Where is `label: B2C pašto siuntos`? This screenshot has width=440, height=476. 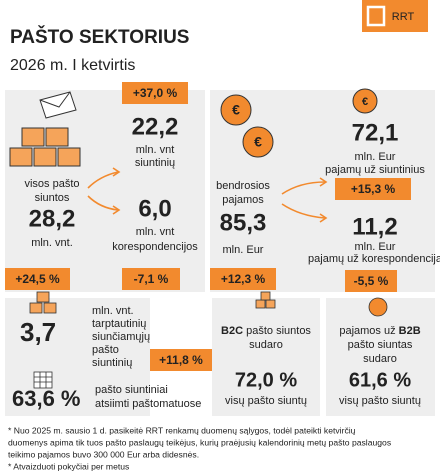 label: B2C pašto siuntos is located at coordinates (266, 331).